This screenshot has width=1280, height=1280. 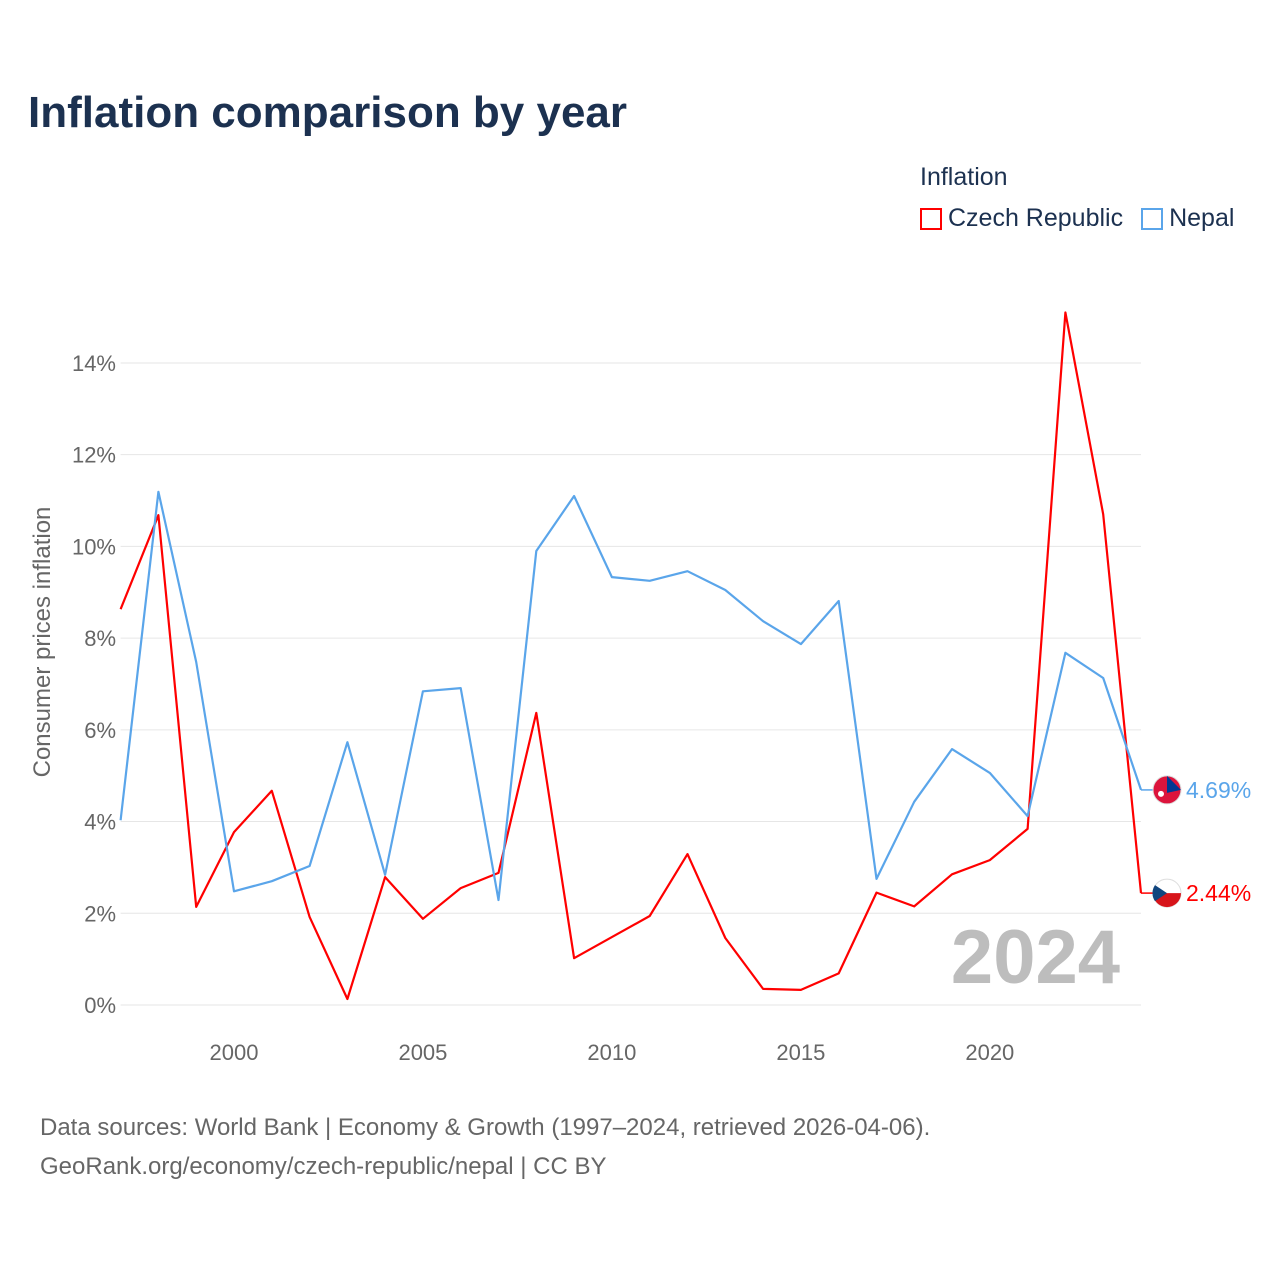 What do you see at coordinates (1036, 218) in the screenshot?
I see `legend-label: Czech Republic` at bounding box center [1036, 218].